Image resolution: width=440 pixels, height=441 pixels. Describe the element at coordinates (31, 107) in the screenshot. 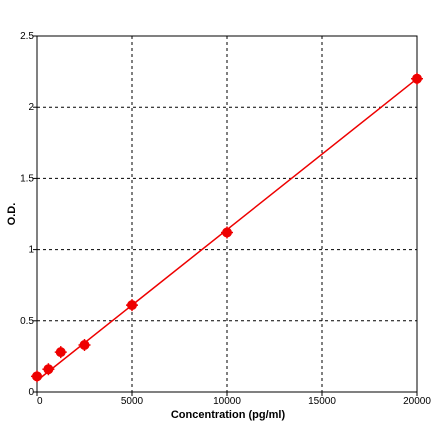

I see `y-tick-label: 2` at that location.